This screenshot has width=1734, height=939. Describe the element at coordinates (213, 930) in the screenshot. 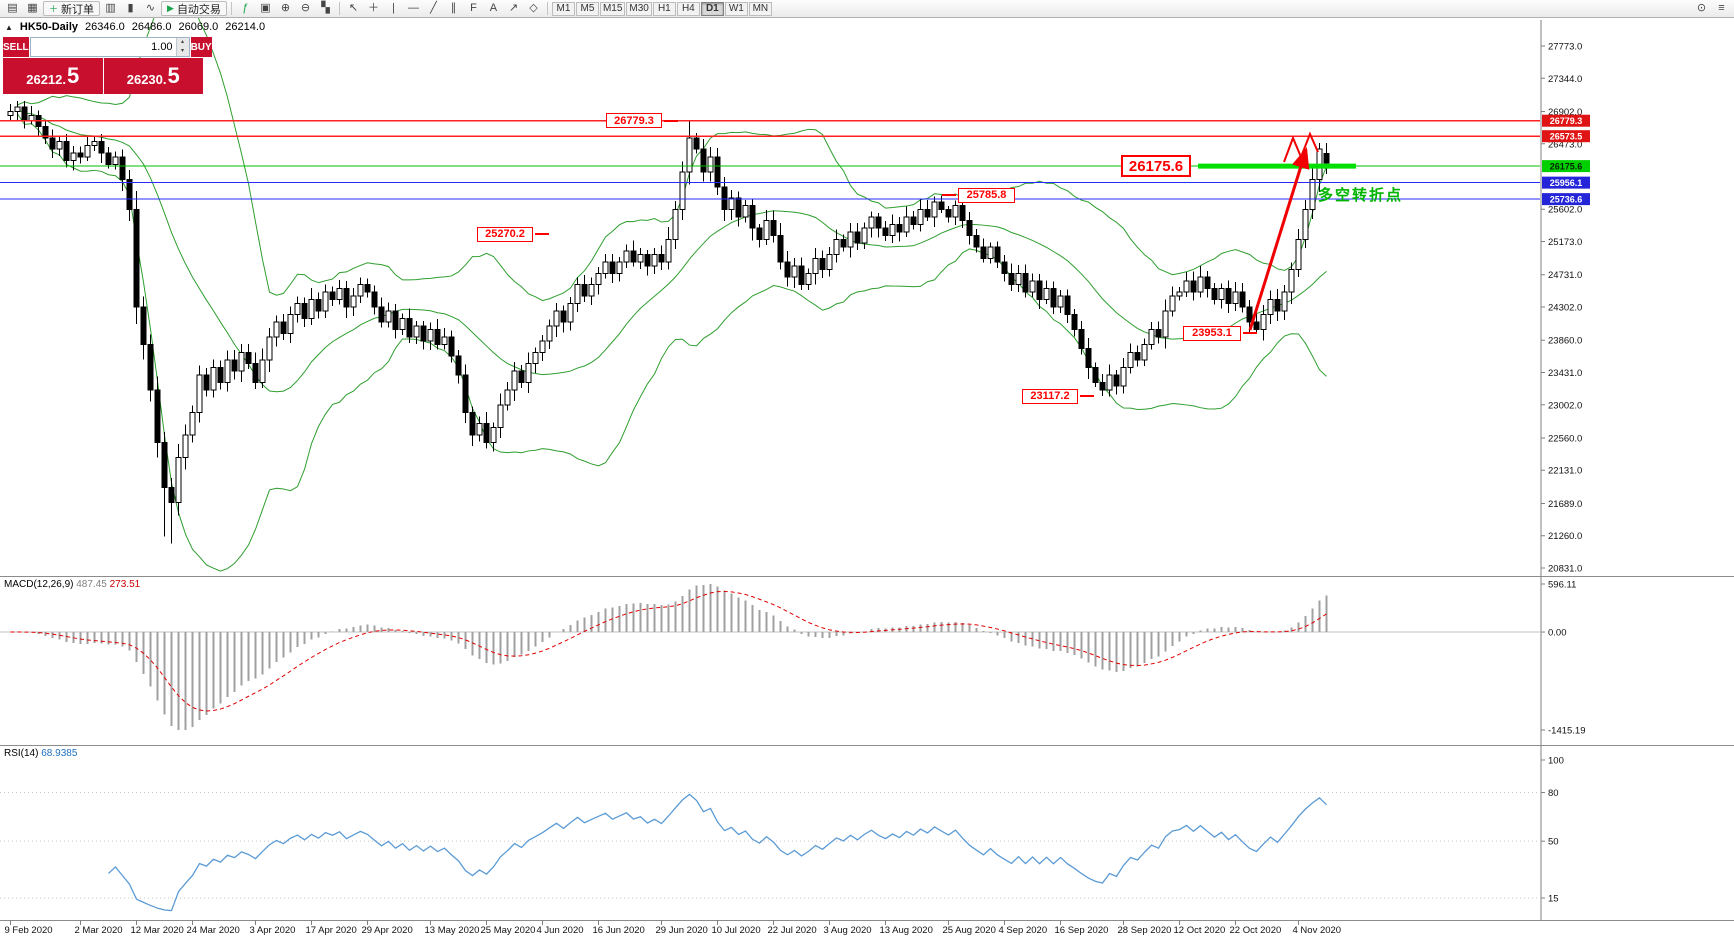

I see `time-tick-label: 24 Mar 2020` at that location.